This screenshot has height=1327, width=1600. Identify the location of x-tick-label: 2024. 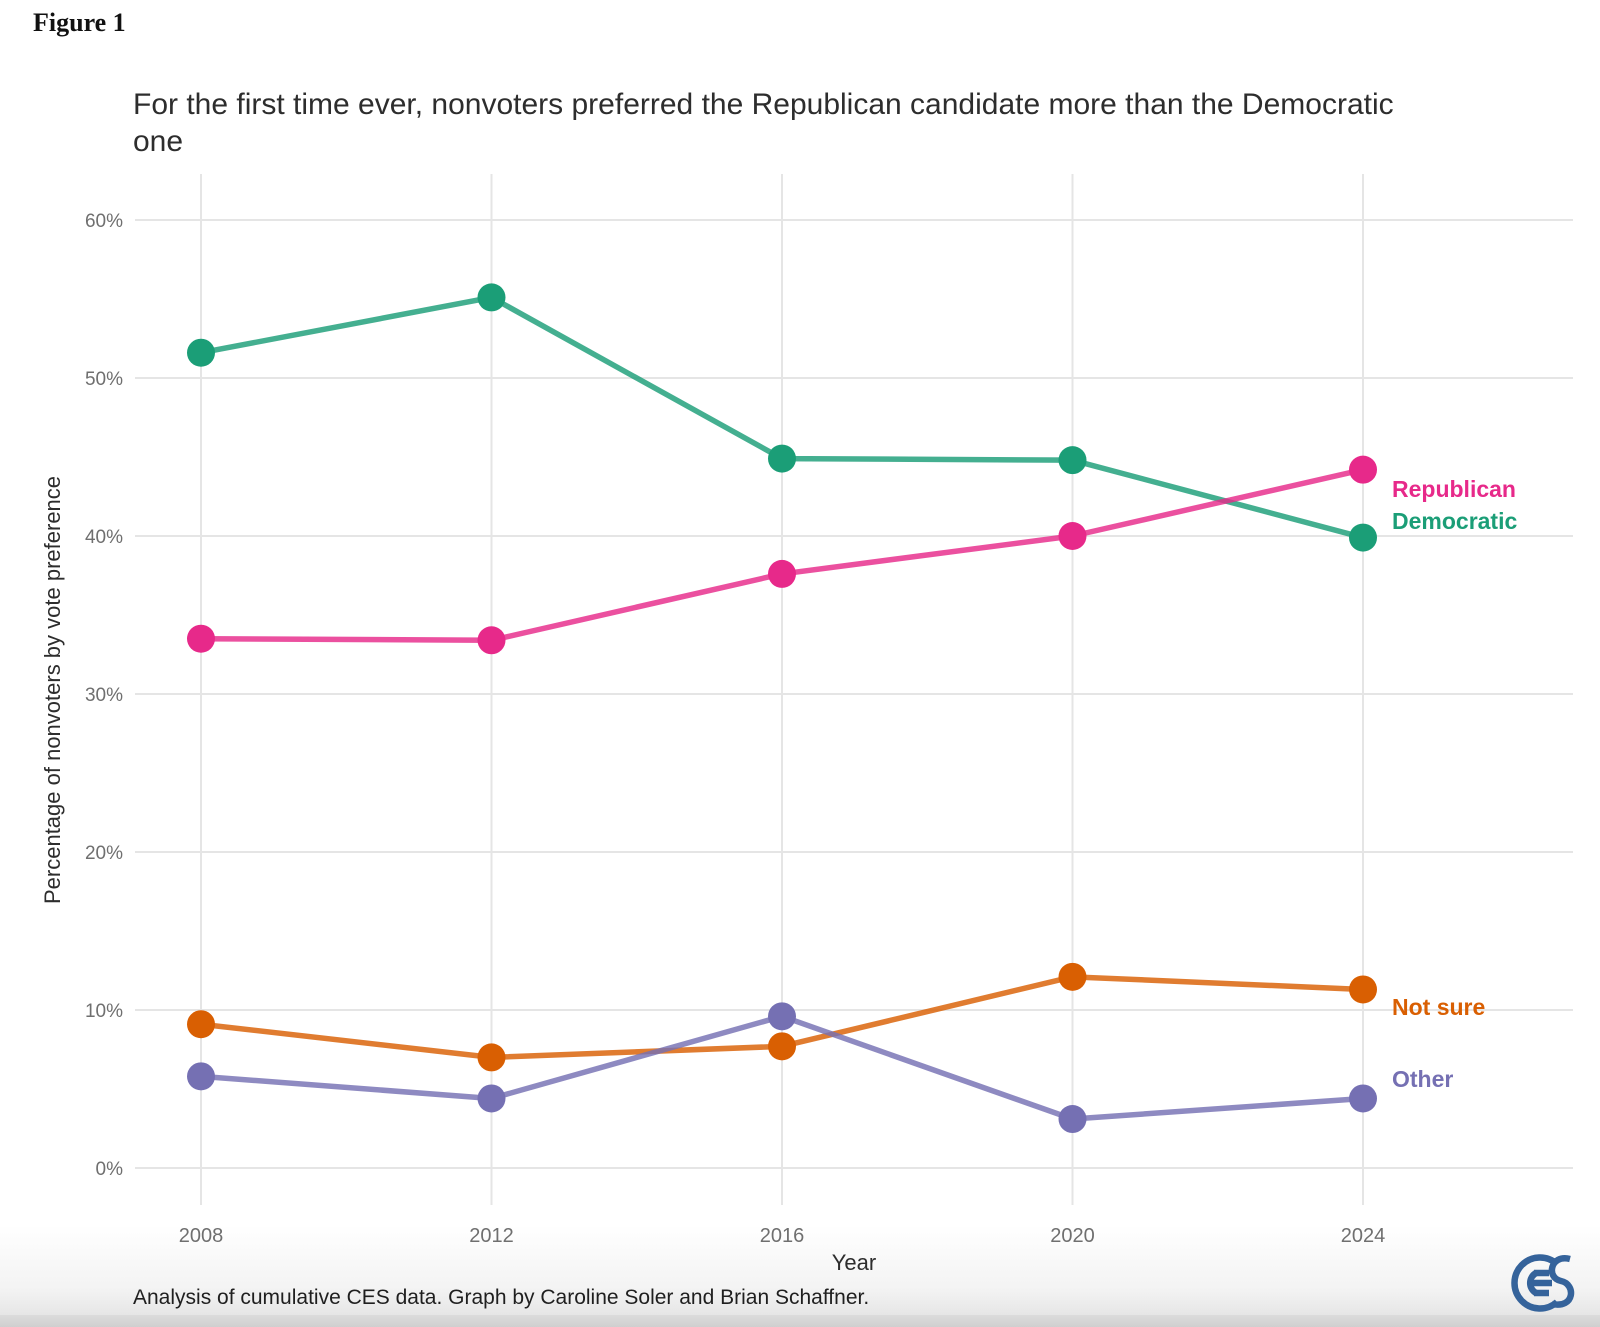
(1363, 1236).